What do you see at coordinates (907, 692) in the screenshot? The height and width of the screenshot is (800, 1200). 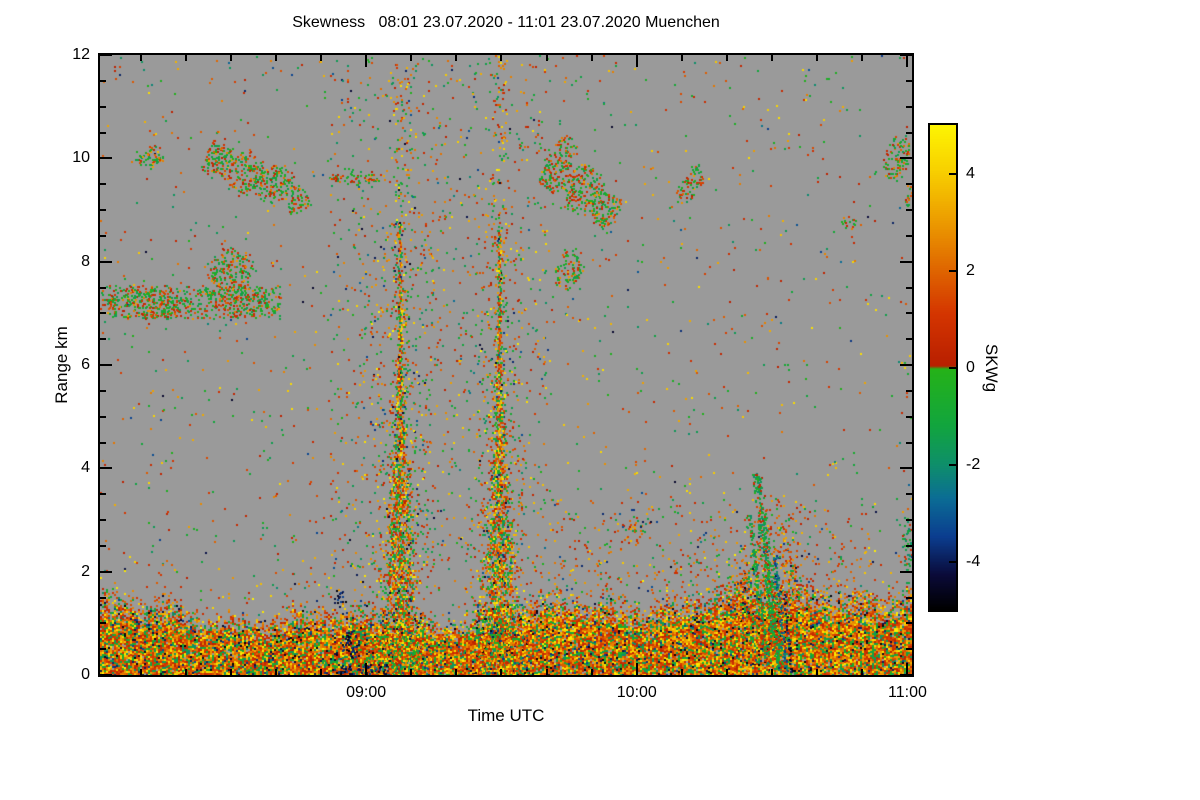 I see `x-tick-label: 11:00` at bounding box center [907, 692].